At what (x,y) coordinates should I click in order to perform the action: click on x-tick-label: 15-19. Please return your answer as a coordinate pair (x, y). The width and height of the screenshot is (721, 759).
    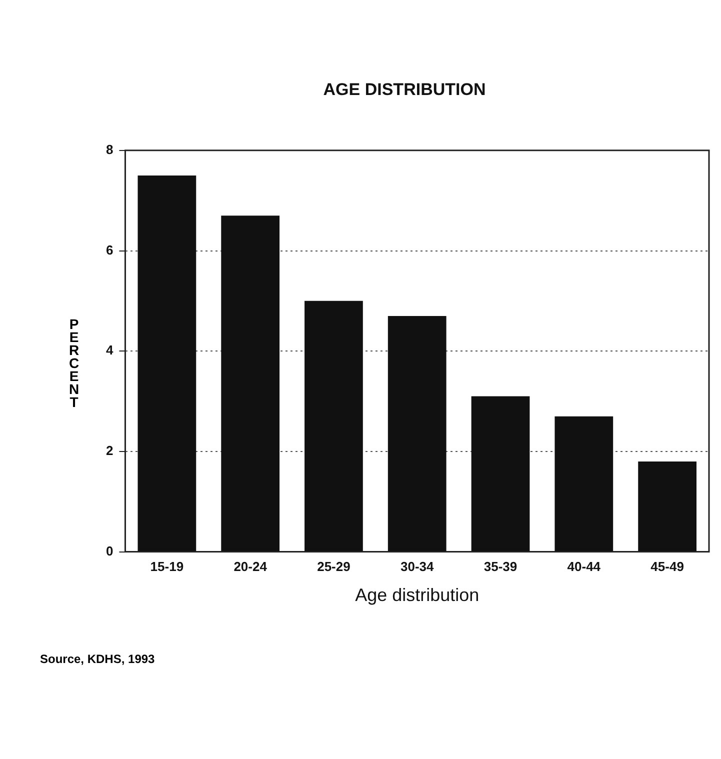
    Looking at the image, I should click on (167, 566).